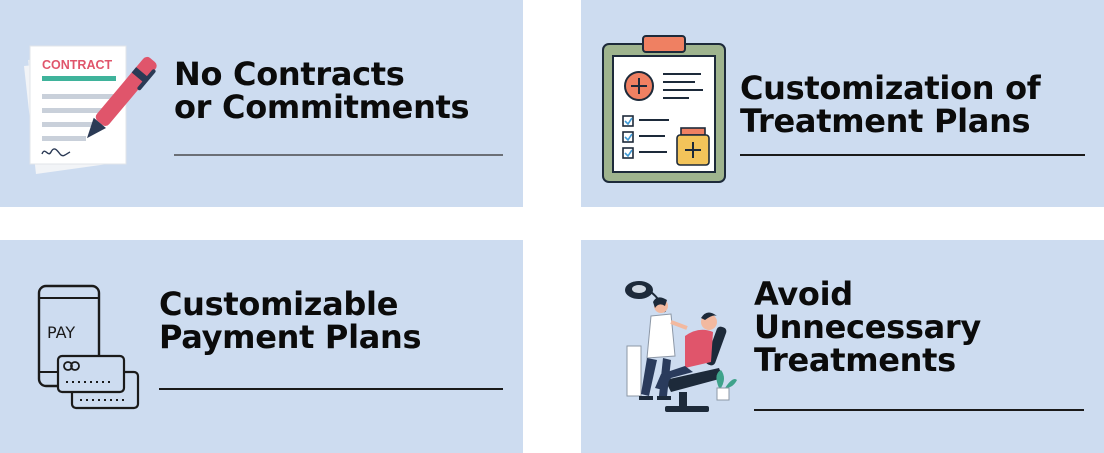 This screenshot has width=1104, height=453. Describe the element at coordinates (681, 346) in the screenshot. I see `dentist-patient-illustration` at that location.